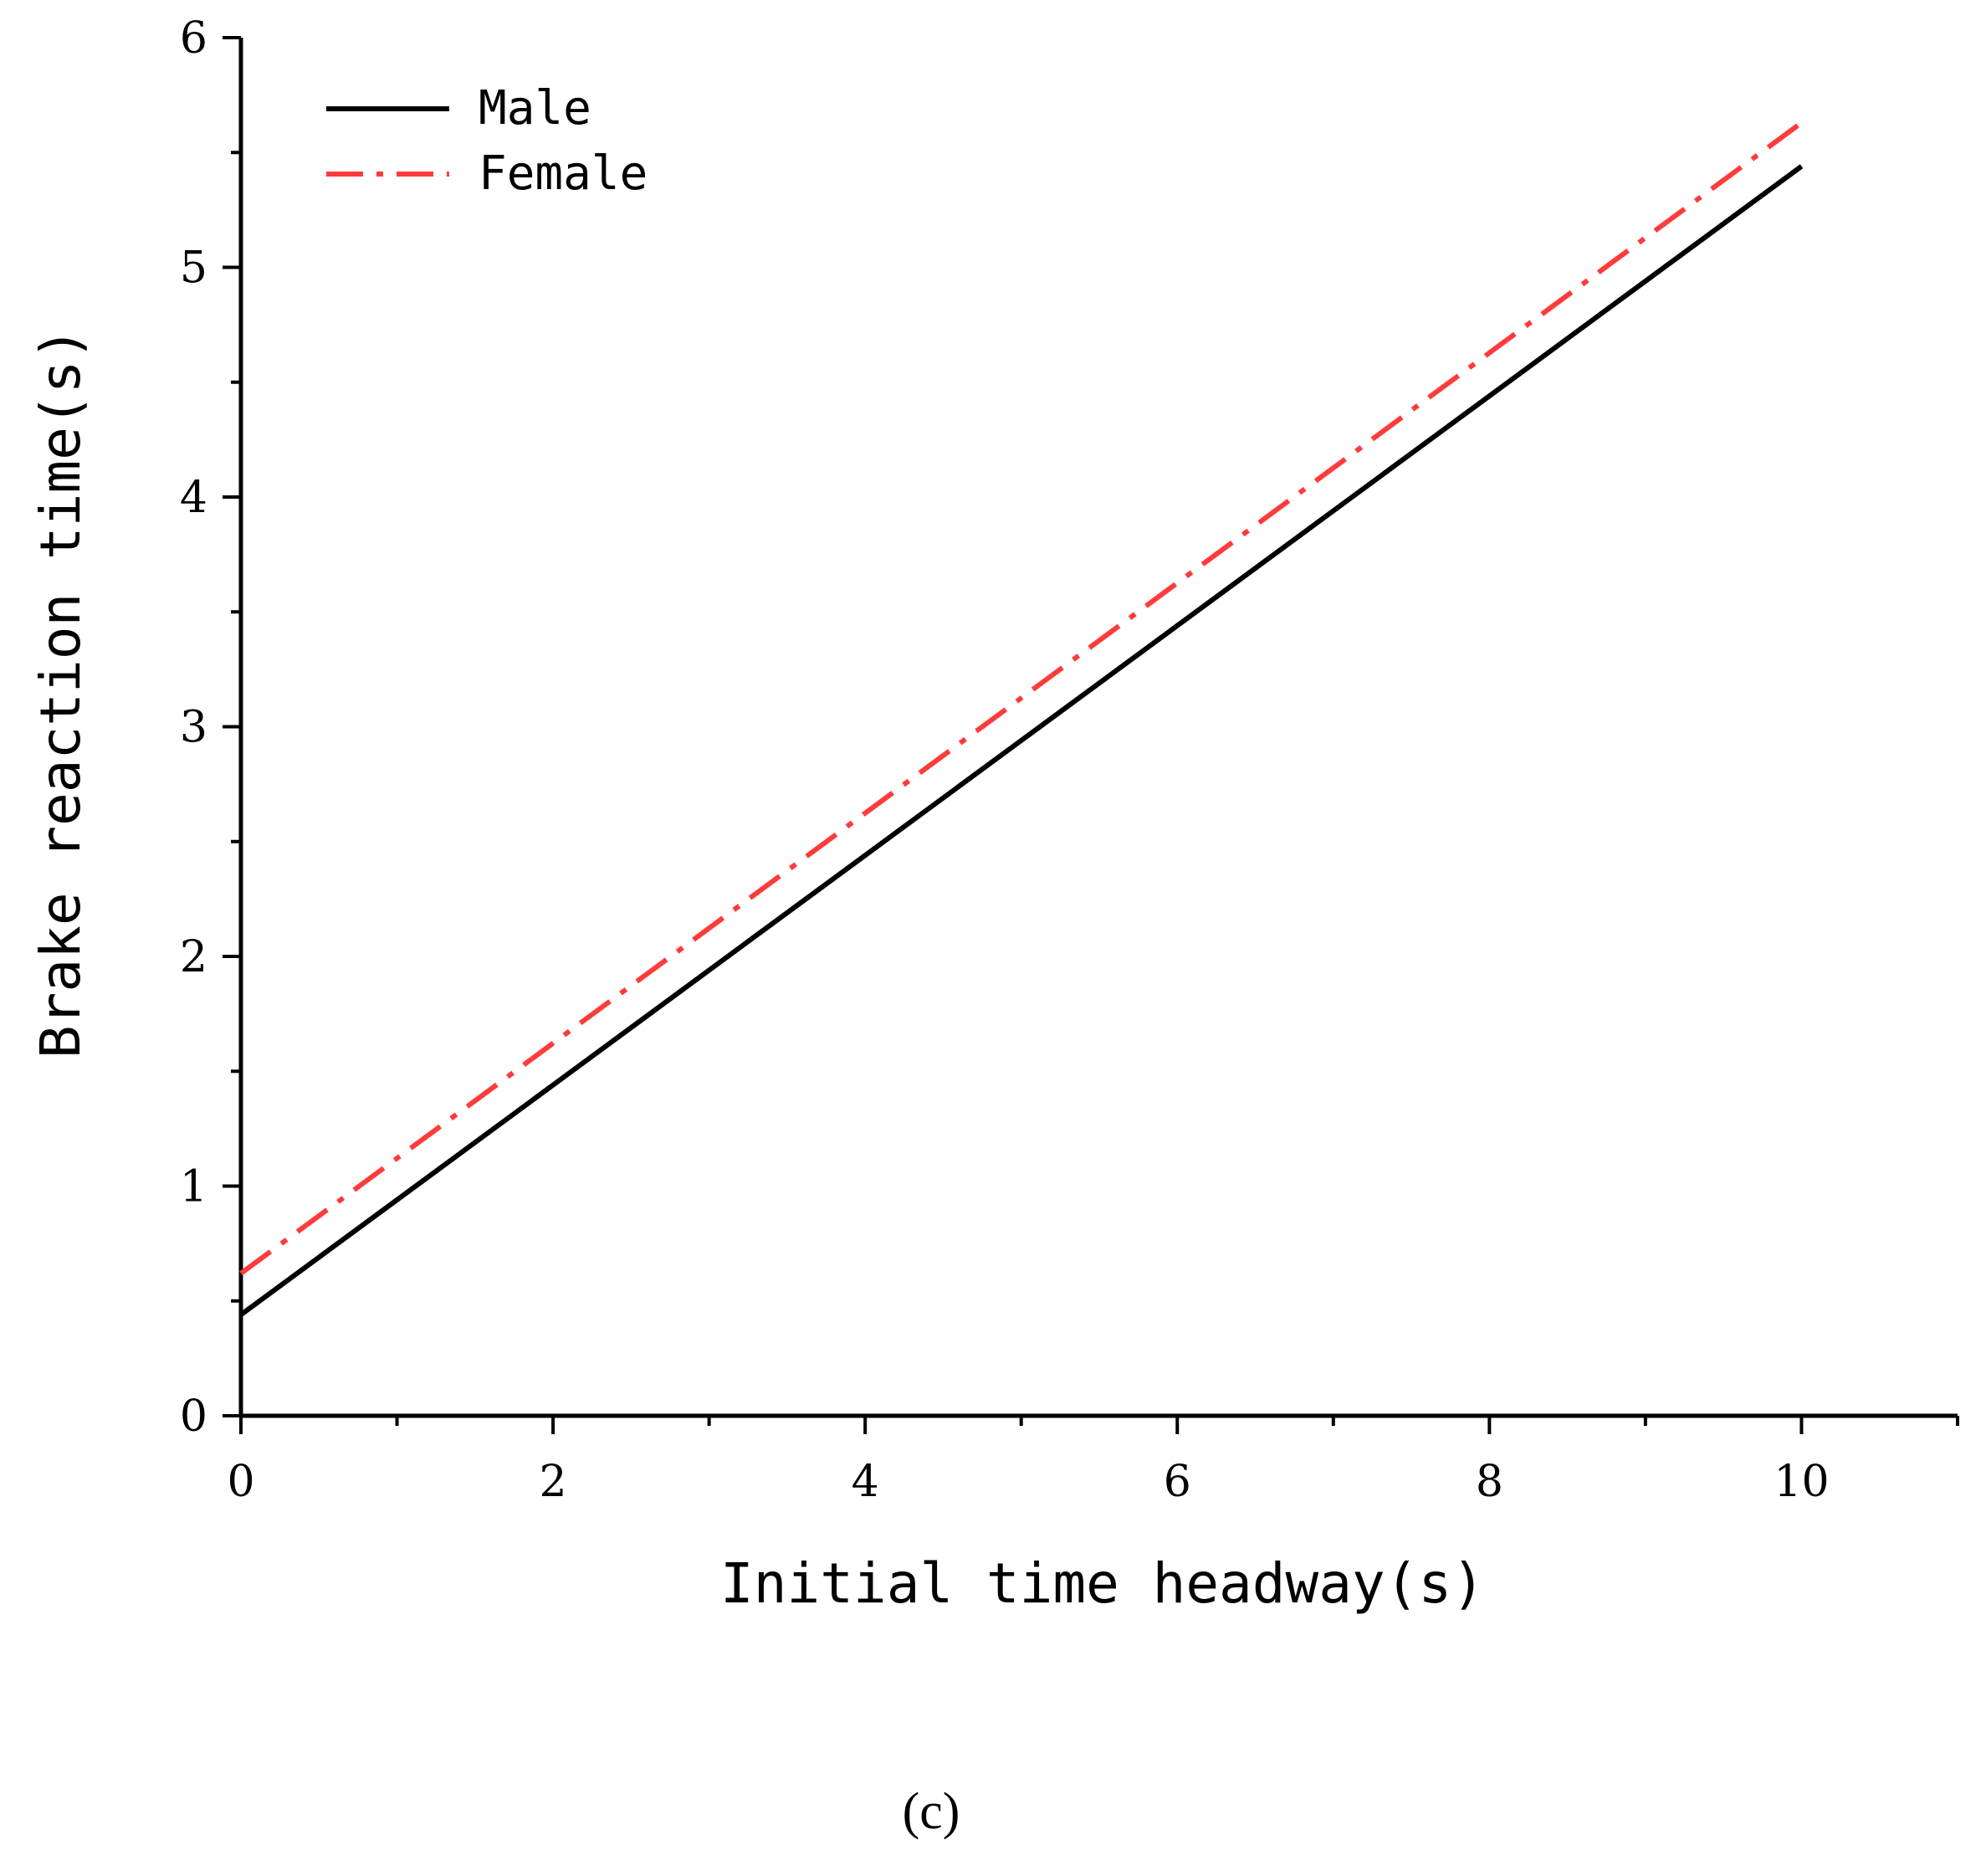 The height and width of the screenshot is (1876, 1981). I want to click on x-tick-label: 6, so click(1177, 1482).